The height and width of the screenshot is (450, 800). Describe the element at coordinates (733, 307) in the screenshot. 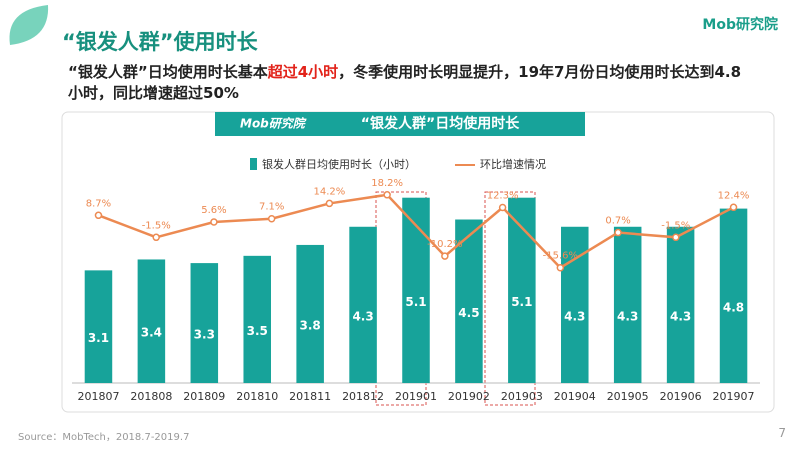

I see `bar-value-label: 4.8` at that location.